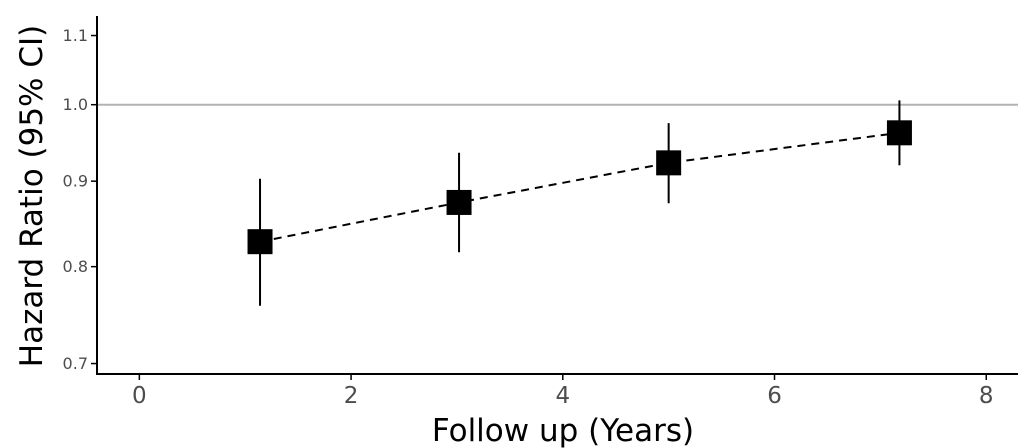 Image resolution: width=1018 pixels, height=448 pixels. What do you see at coordinates (562, 396) in the screenshot?
I see `x-tick-label: 4` at bounding box center [562, 396].